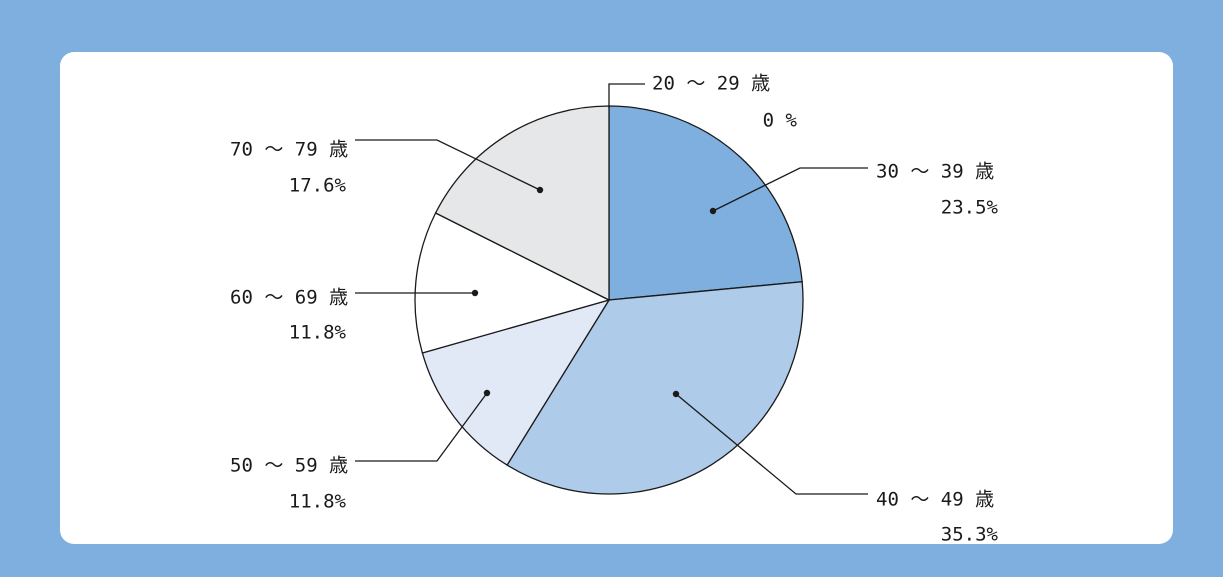 The height and width of the screenshot is (577, 1223). I want to click on slice-label-4: 60 ～ 69 歳, so click(289, 298).